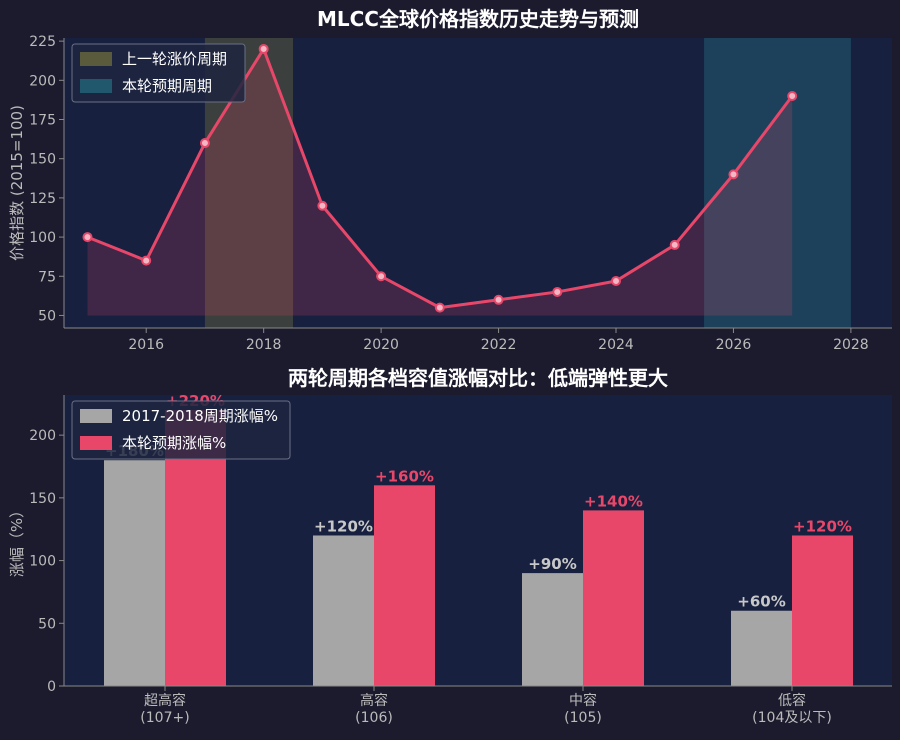 The width and height of the screenshot is (900, 740). Describe the element at coordinates (42, 42) in the screenshot. I see `y-tick-label: 225` at that location.